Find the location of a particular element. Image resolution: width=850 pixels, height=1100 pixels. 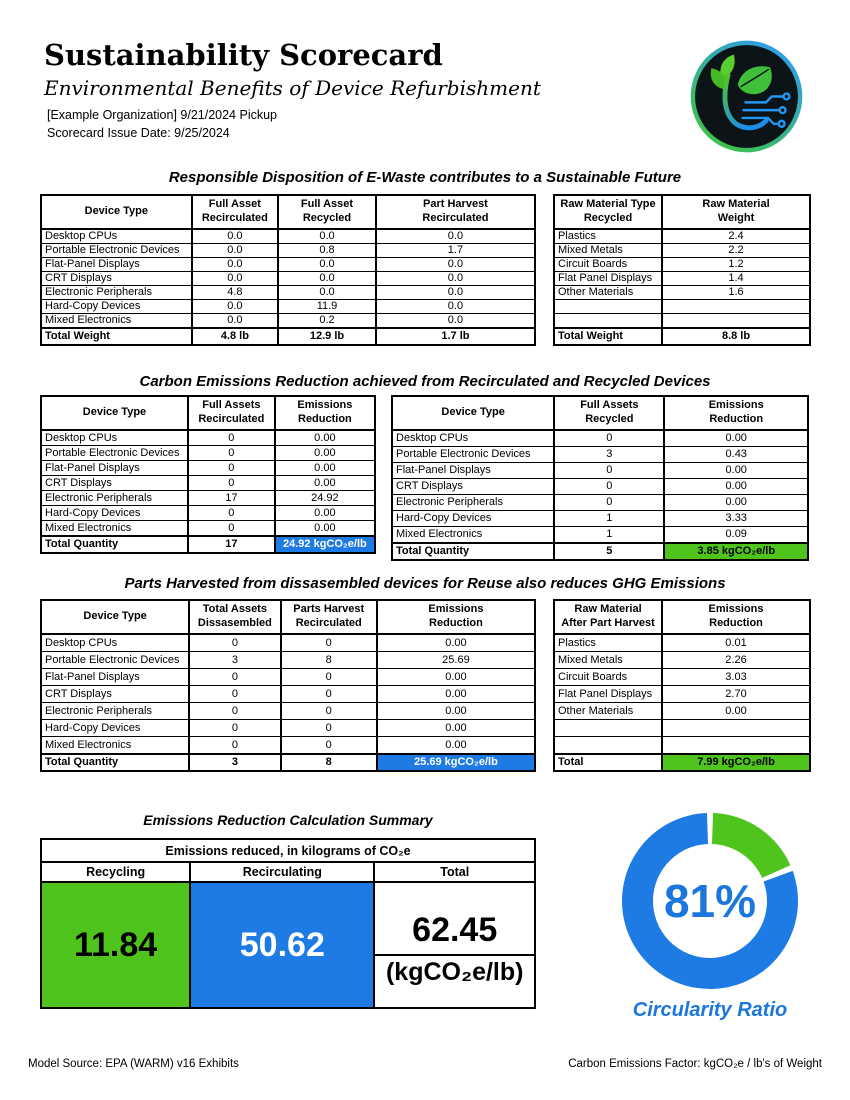

table-row: Flat Panel Displays 1.4 is located at coordinates (681, 278).